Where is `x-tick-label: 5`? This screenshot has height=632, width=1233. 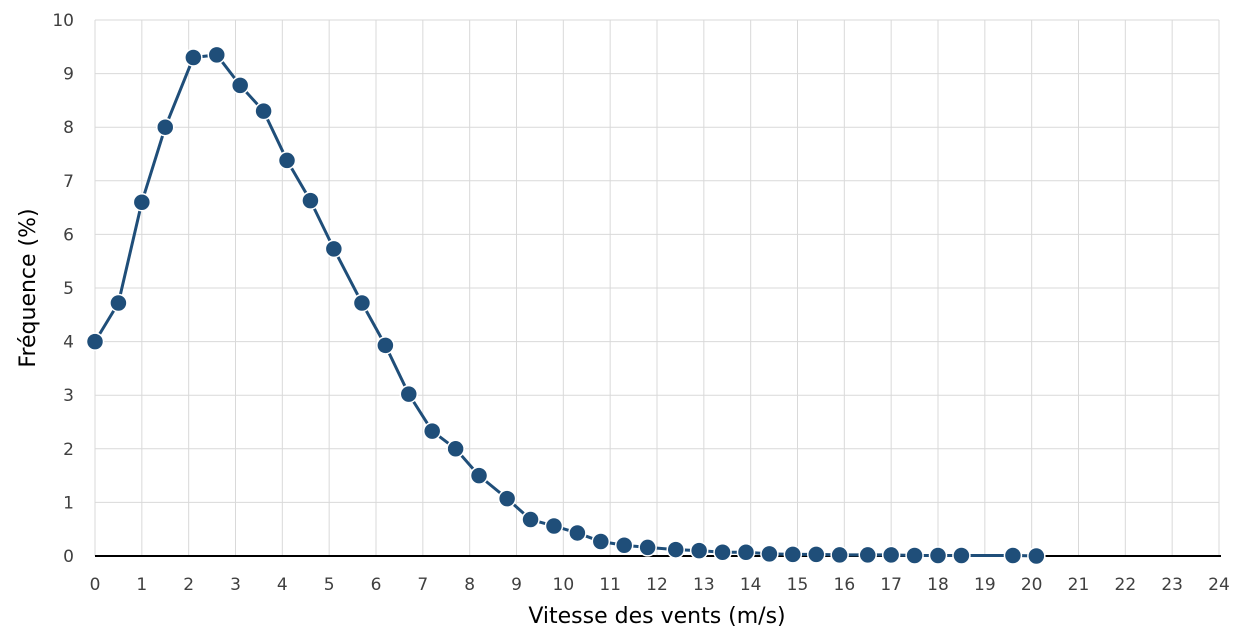 x-tick-label: 5 is located at coordinates (329, 585).